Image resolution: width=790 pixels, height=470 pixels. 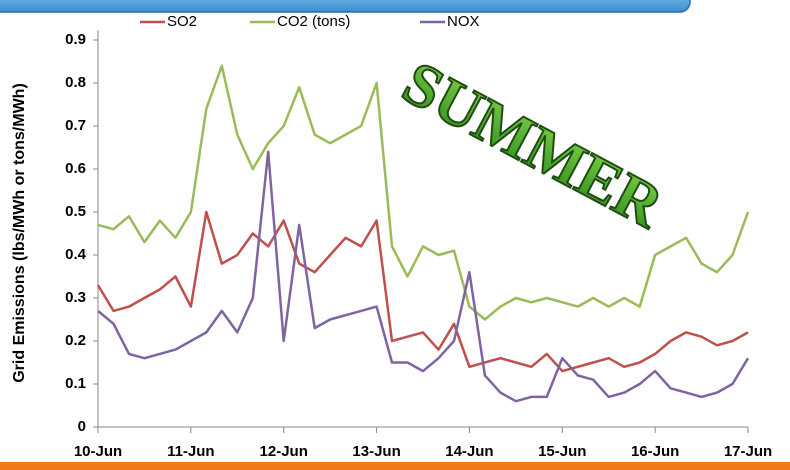 What do you see at coordinates (76, 254) in the screenshot?
I see `y-tick-label: 0.4` at bounding box center [76, 254].